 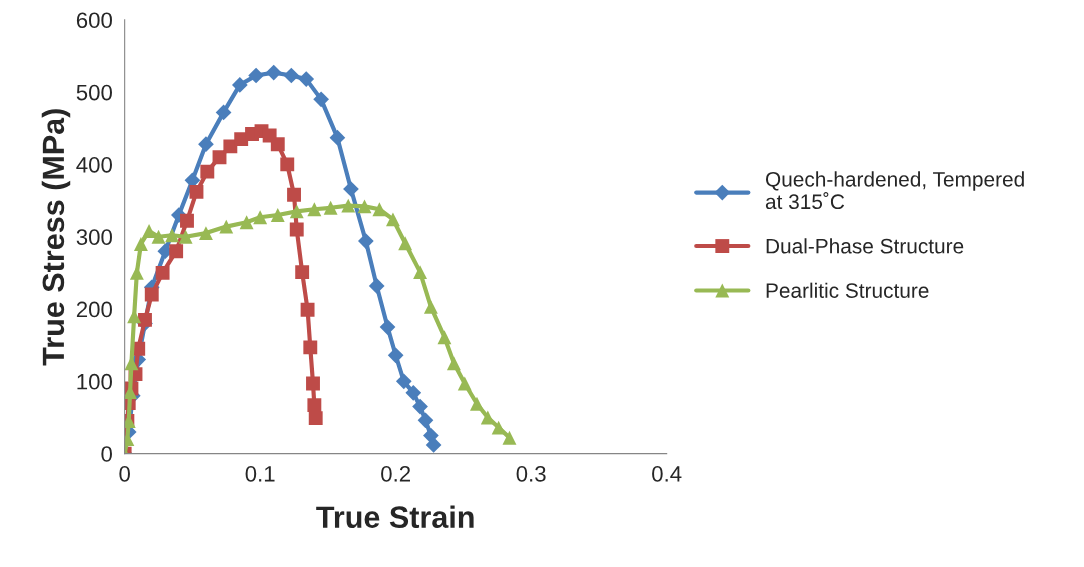 I want to click on y-tick-label: 500, so click(x=94, y=92).